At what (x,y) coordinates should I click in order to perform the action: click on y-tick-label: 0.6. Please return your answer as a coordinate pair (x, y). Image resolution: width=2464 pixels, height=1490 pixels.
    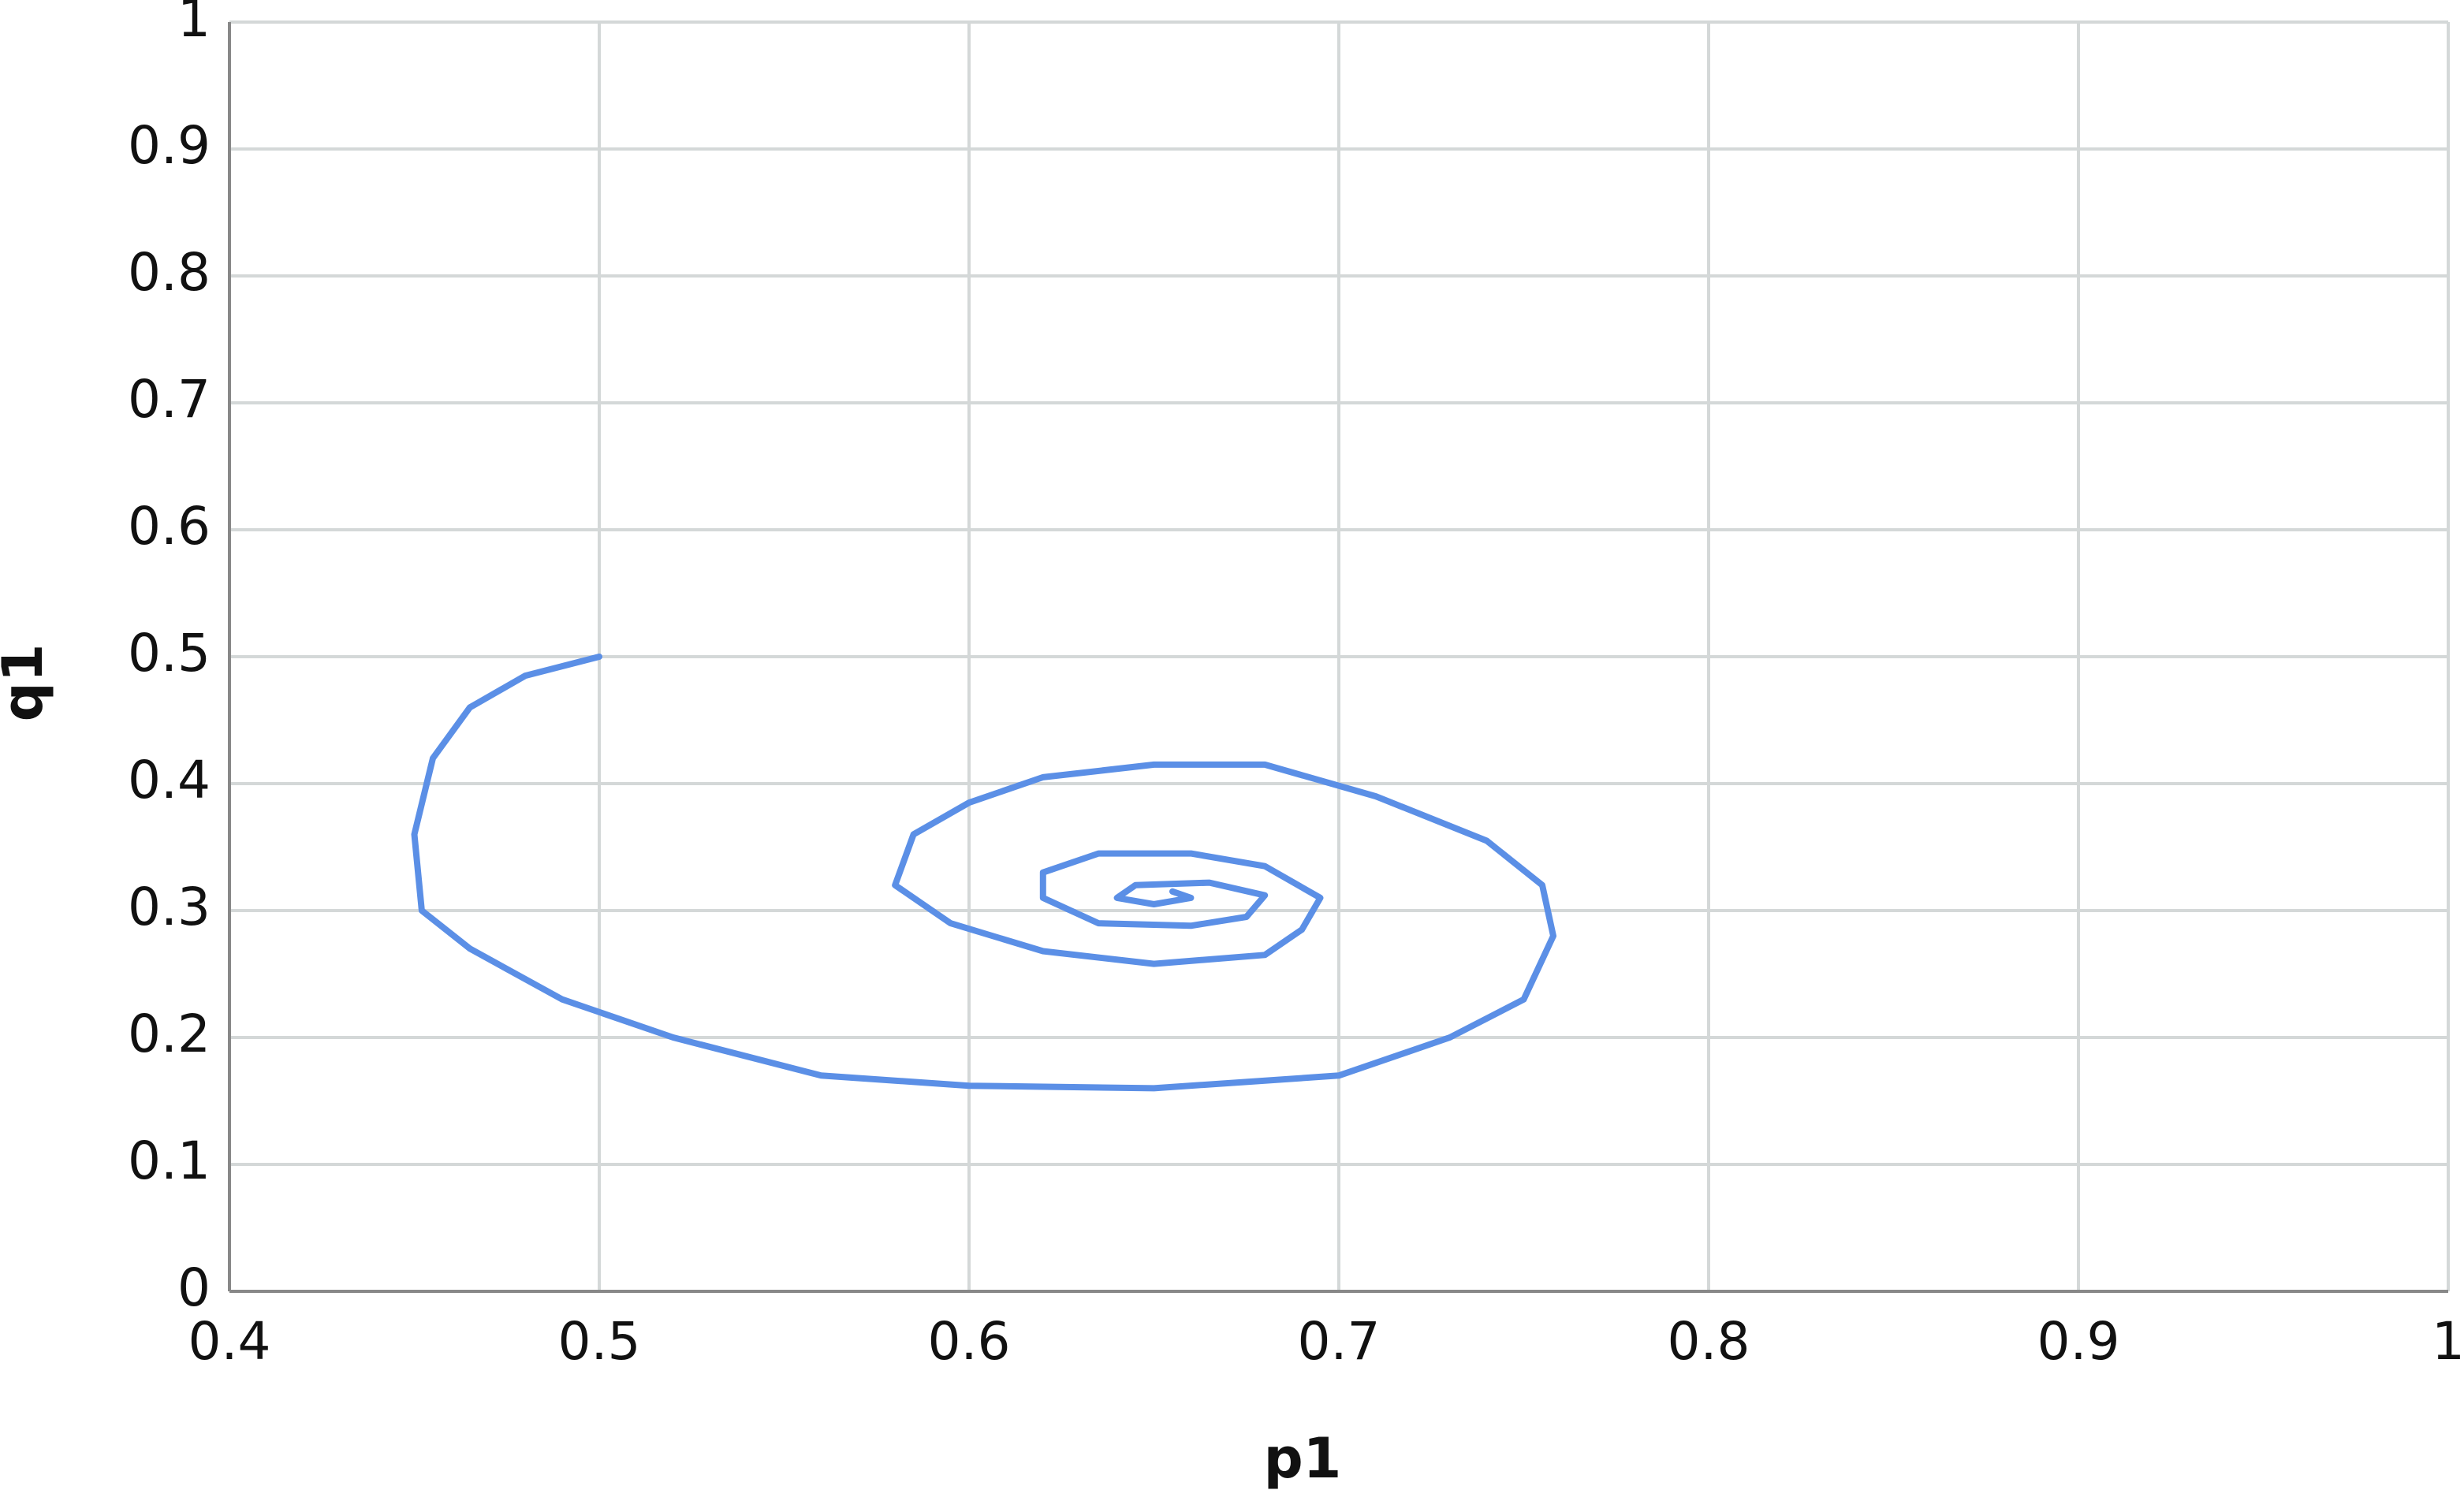
    Looking at the image, I should click on (169, 526).